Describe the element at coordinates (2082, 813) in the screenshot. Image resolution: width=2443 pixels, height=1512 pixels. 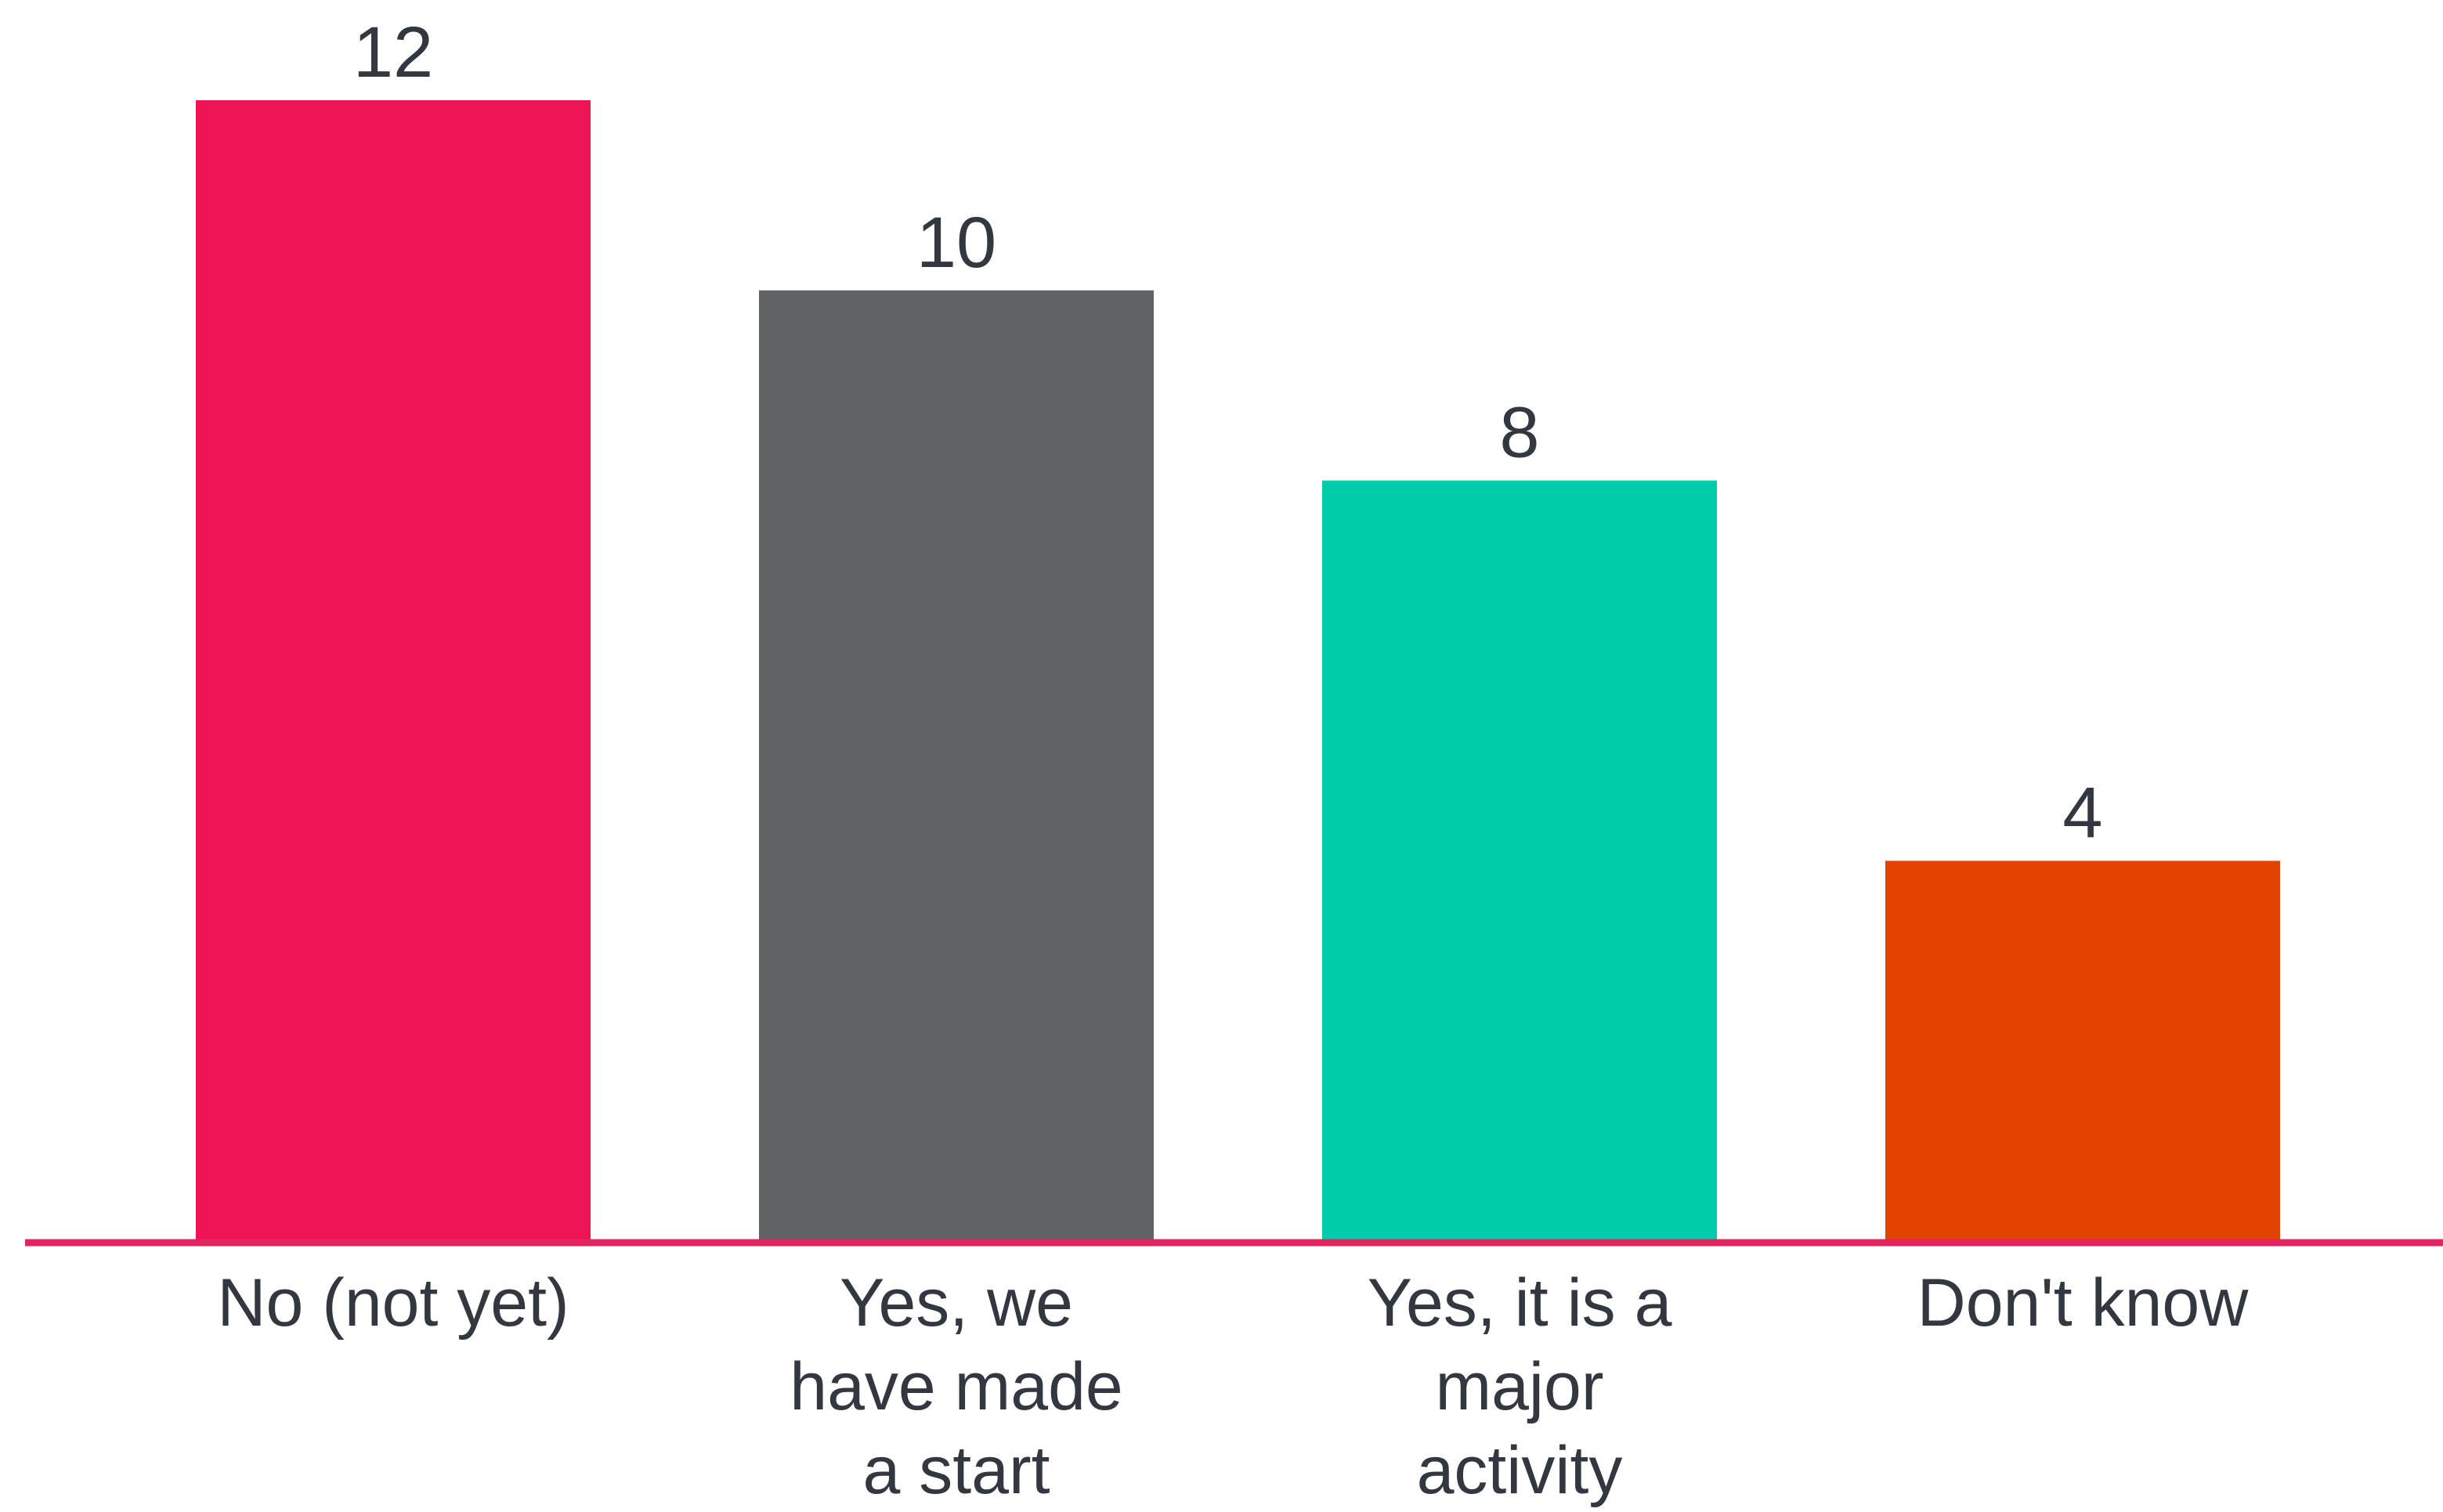
I see `value-label-4: 4` at that location.